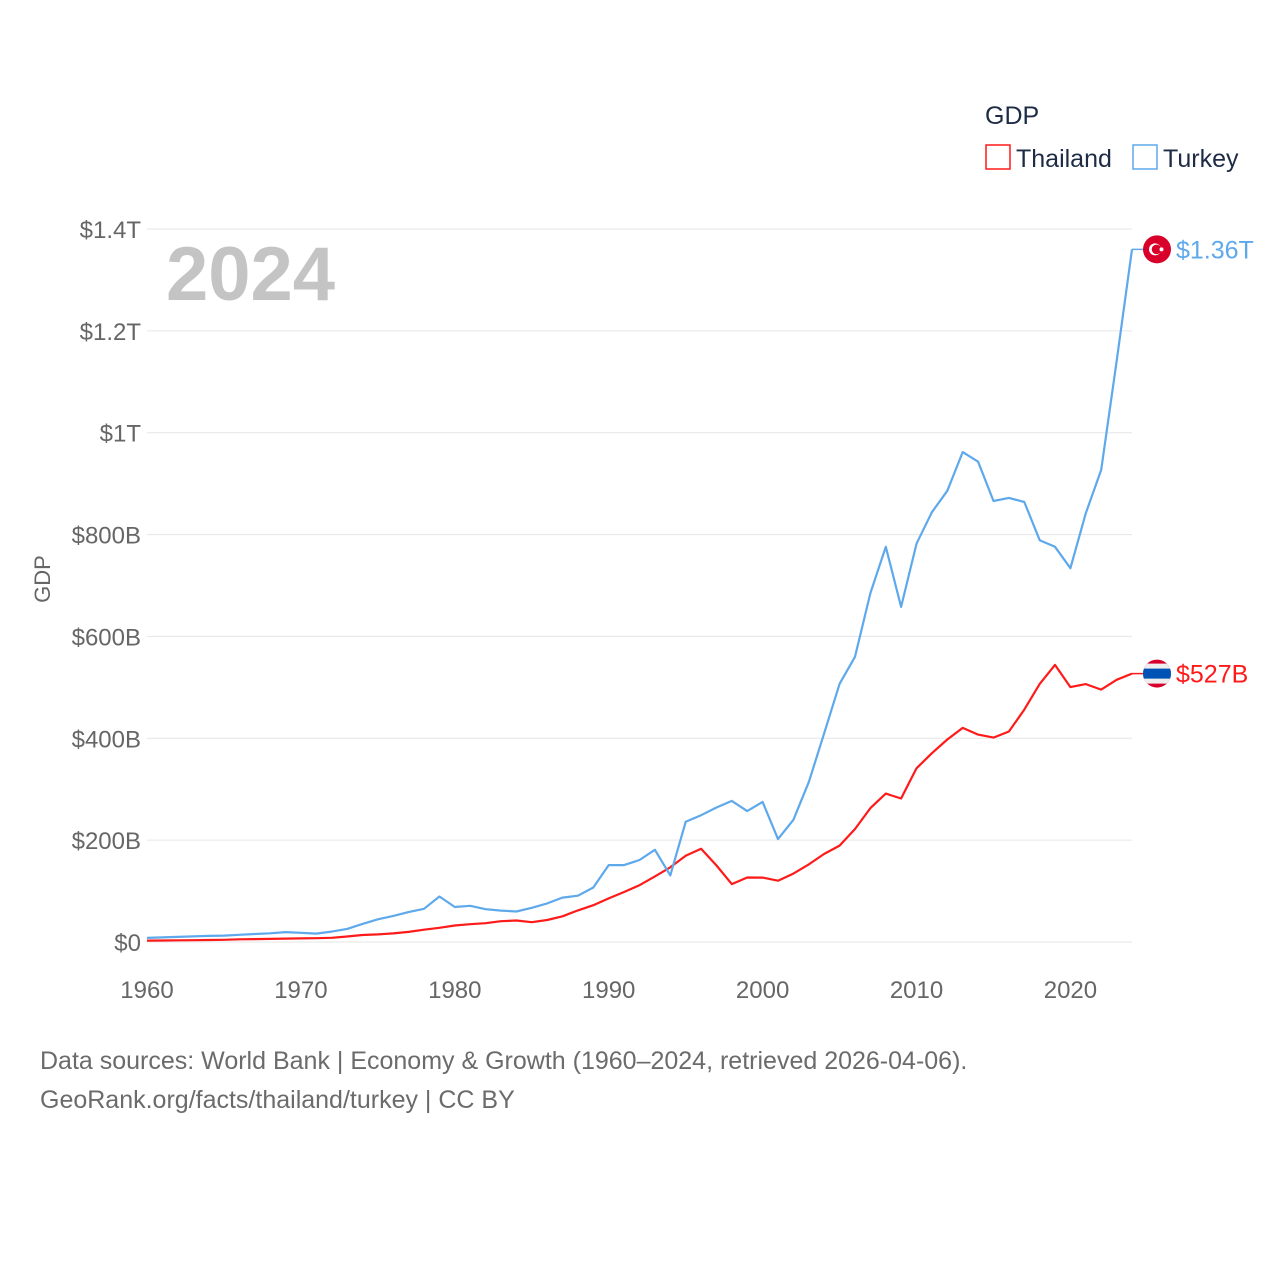 The height and width of the screenshot is (1280, 1280). Describe the element at coordinates (106, 637) in the screenshot. I see `y-tick-label: $600B` at that location.